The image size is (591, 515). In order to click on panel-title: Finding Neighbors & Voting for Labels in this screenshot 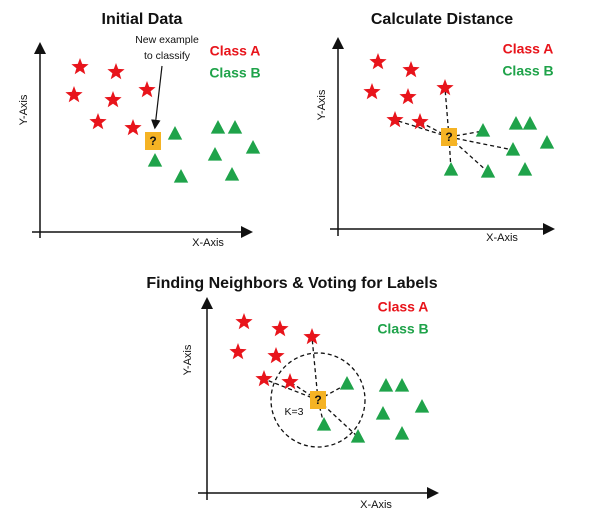, I will do `click(291, 283)`.